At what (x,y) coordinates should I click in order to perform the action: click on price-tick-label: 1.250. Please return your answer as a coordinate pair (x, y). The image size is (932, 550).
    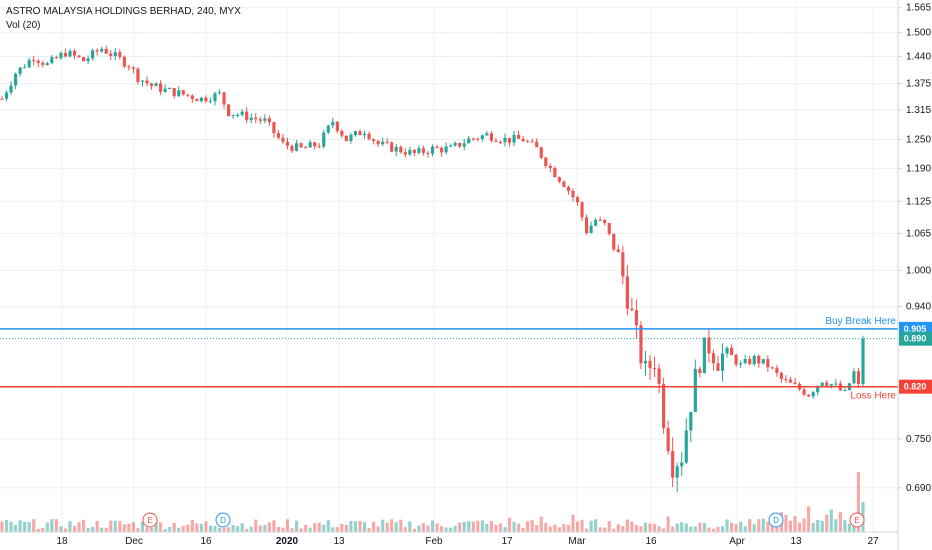
    Looking at the image, I should click on (918, 140).